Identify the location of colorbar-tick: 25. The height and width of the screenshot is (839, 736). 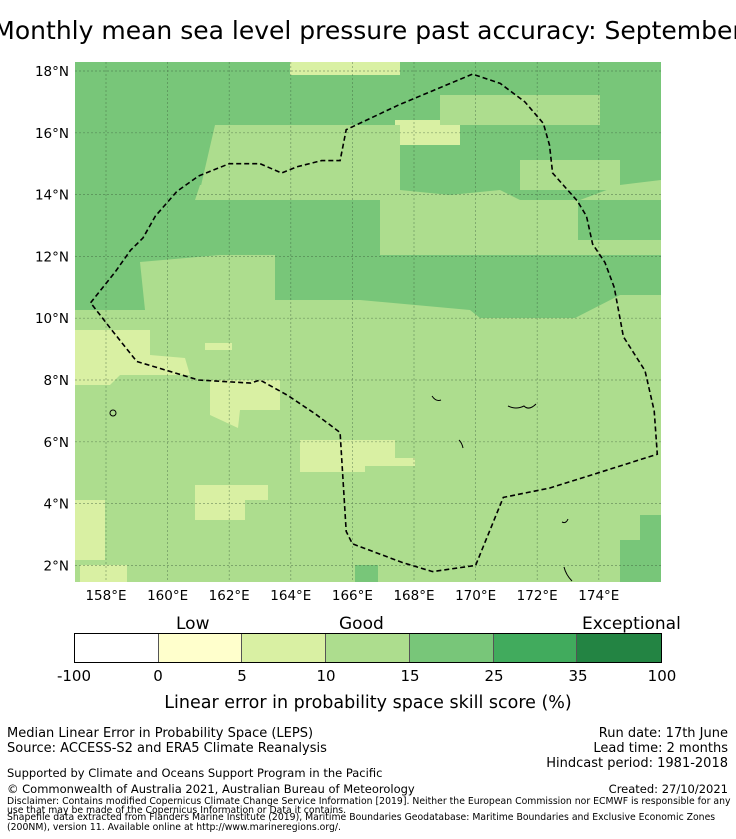
(494, 676).